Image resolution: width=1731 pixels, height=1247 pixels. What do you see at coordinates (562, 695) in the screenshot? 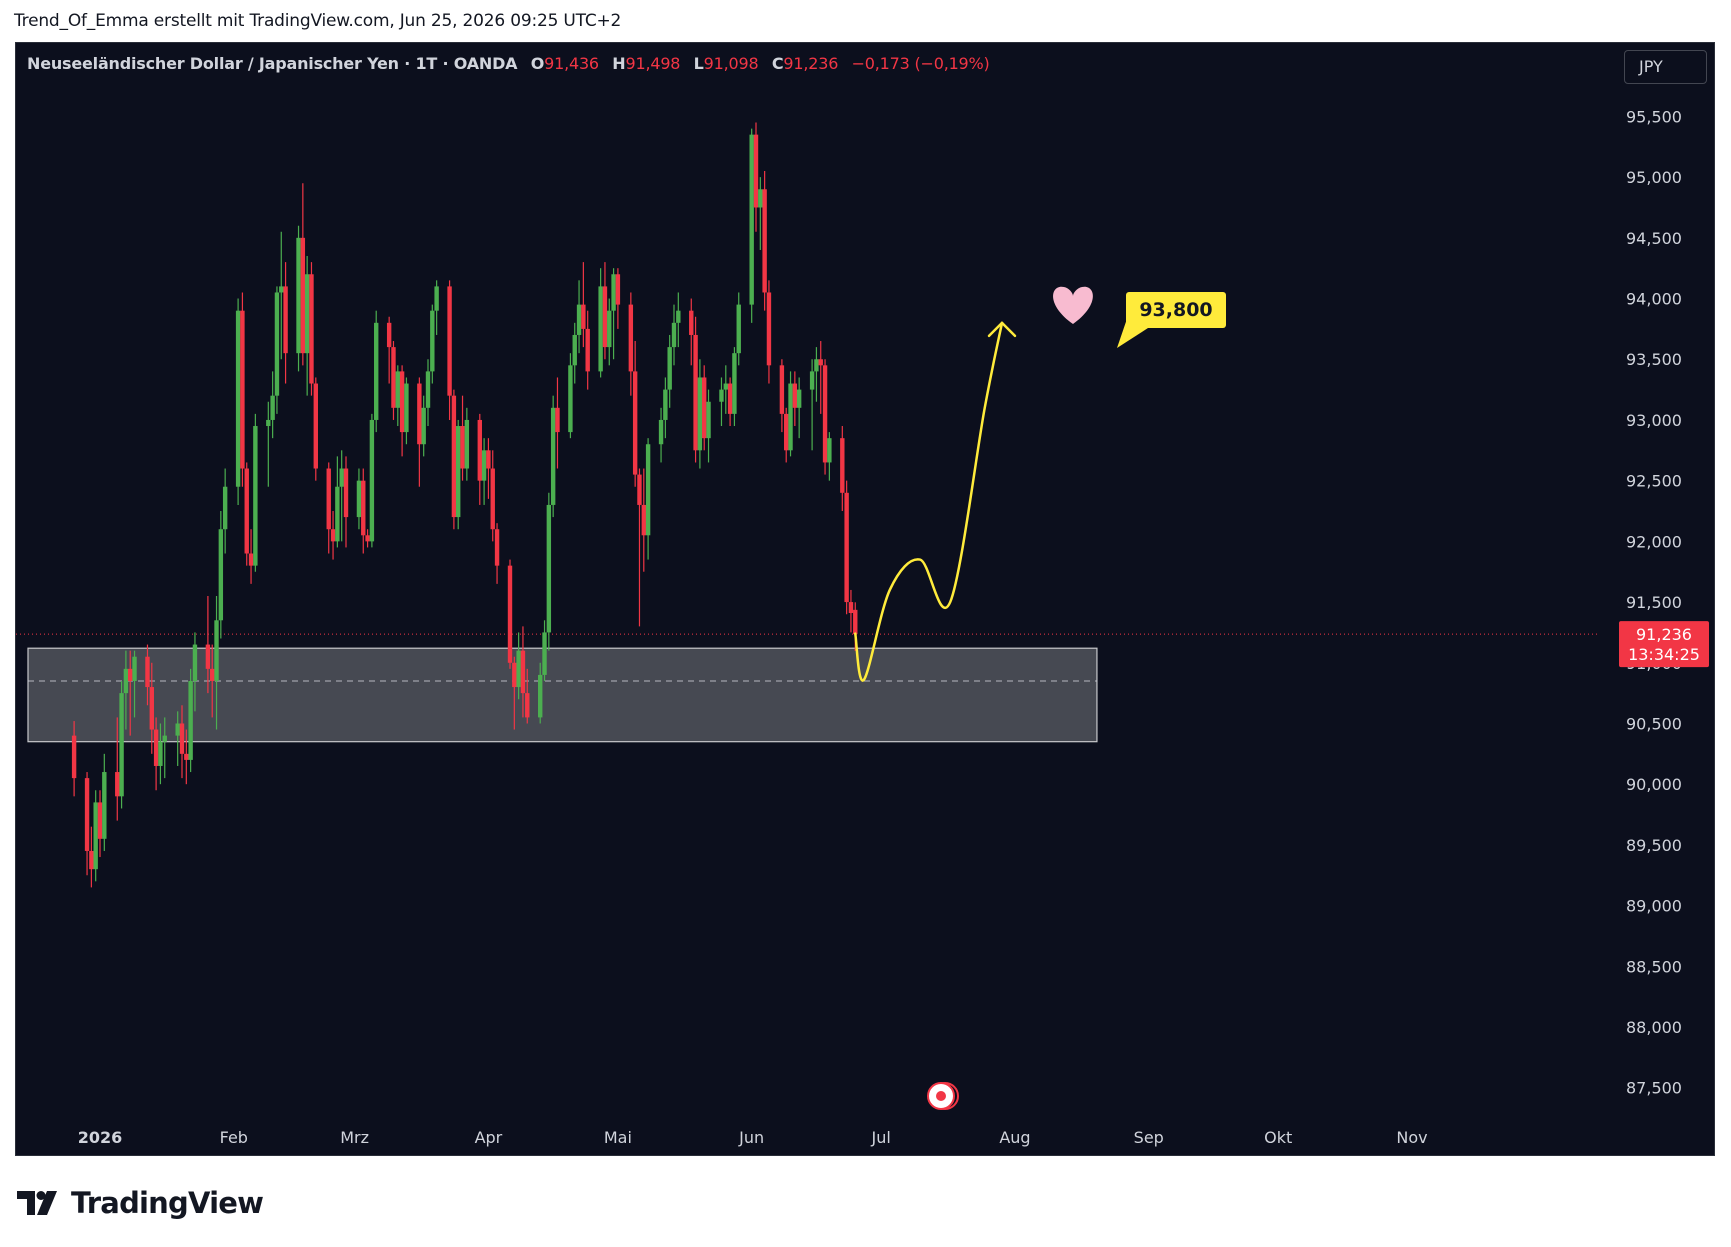
I see `support-zone` at bounding box center [562, 695].